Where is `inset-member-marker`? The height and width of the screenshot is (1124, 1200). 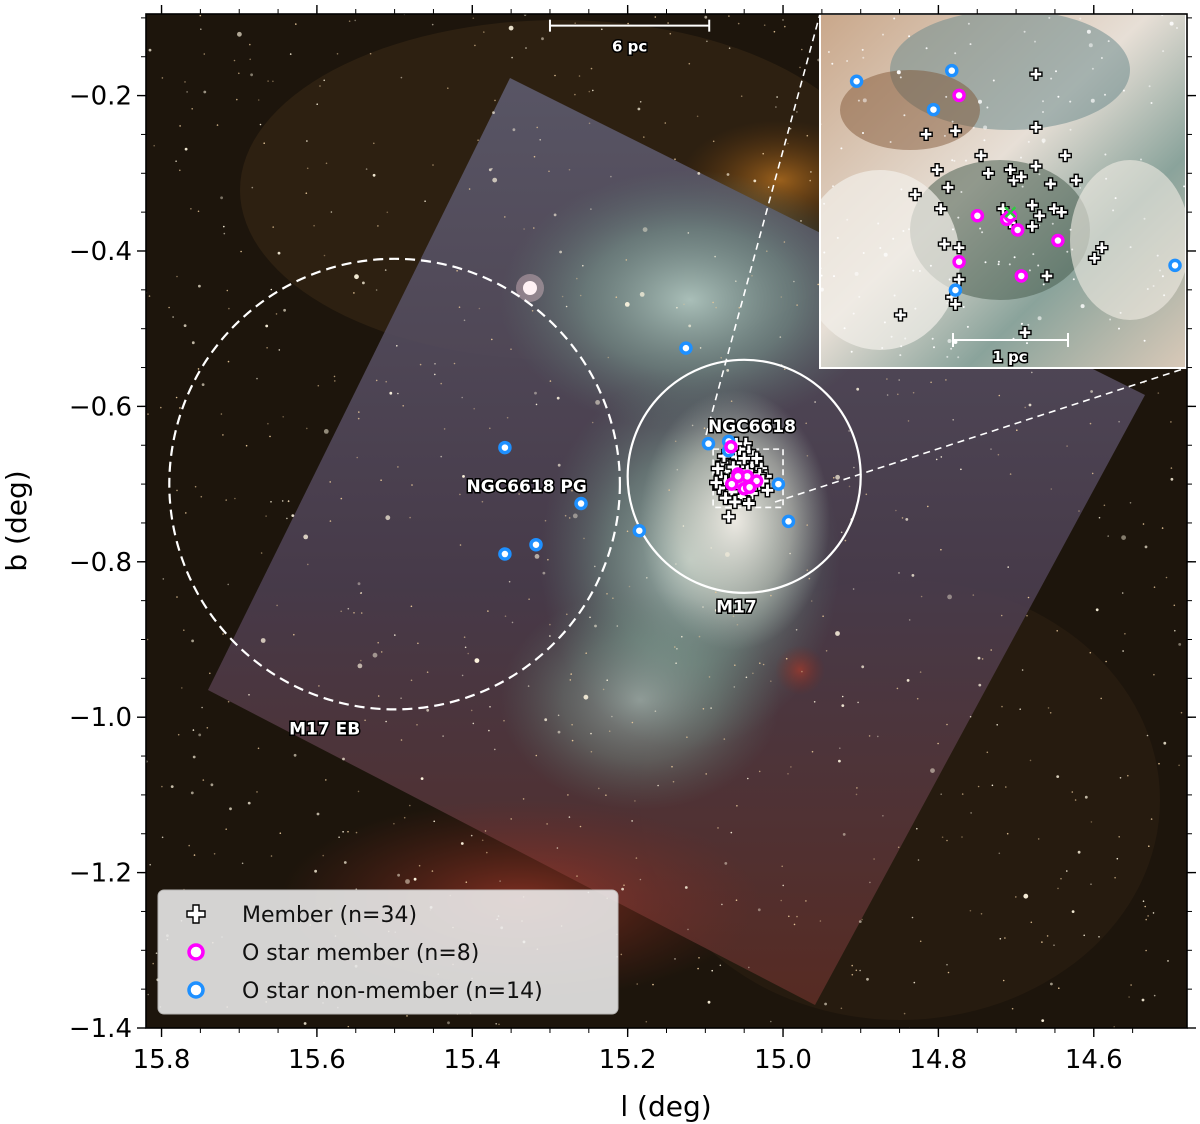 inset-member-marker is located at coordinates (1036, 127).